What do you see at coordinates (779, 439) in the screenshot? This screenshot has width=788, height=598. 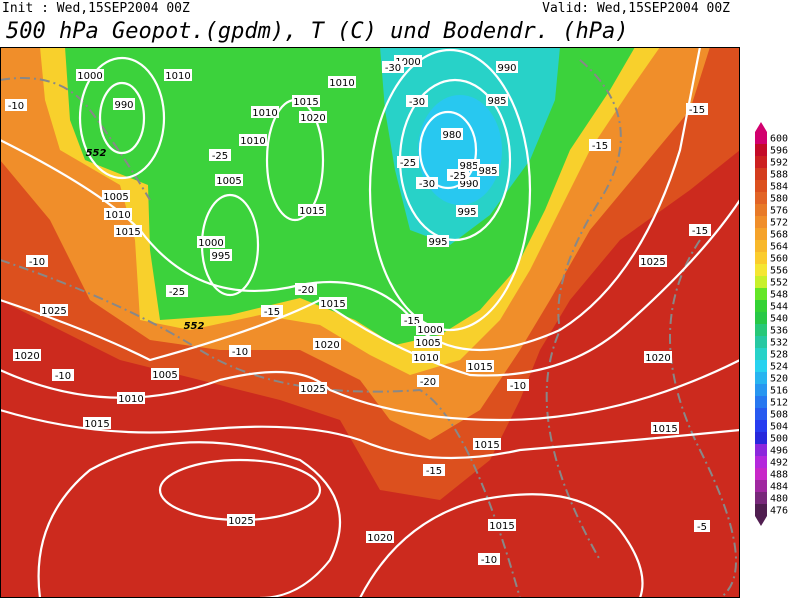 I see `colorbar-label: 500` at bounding box center [779, 439].